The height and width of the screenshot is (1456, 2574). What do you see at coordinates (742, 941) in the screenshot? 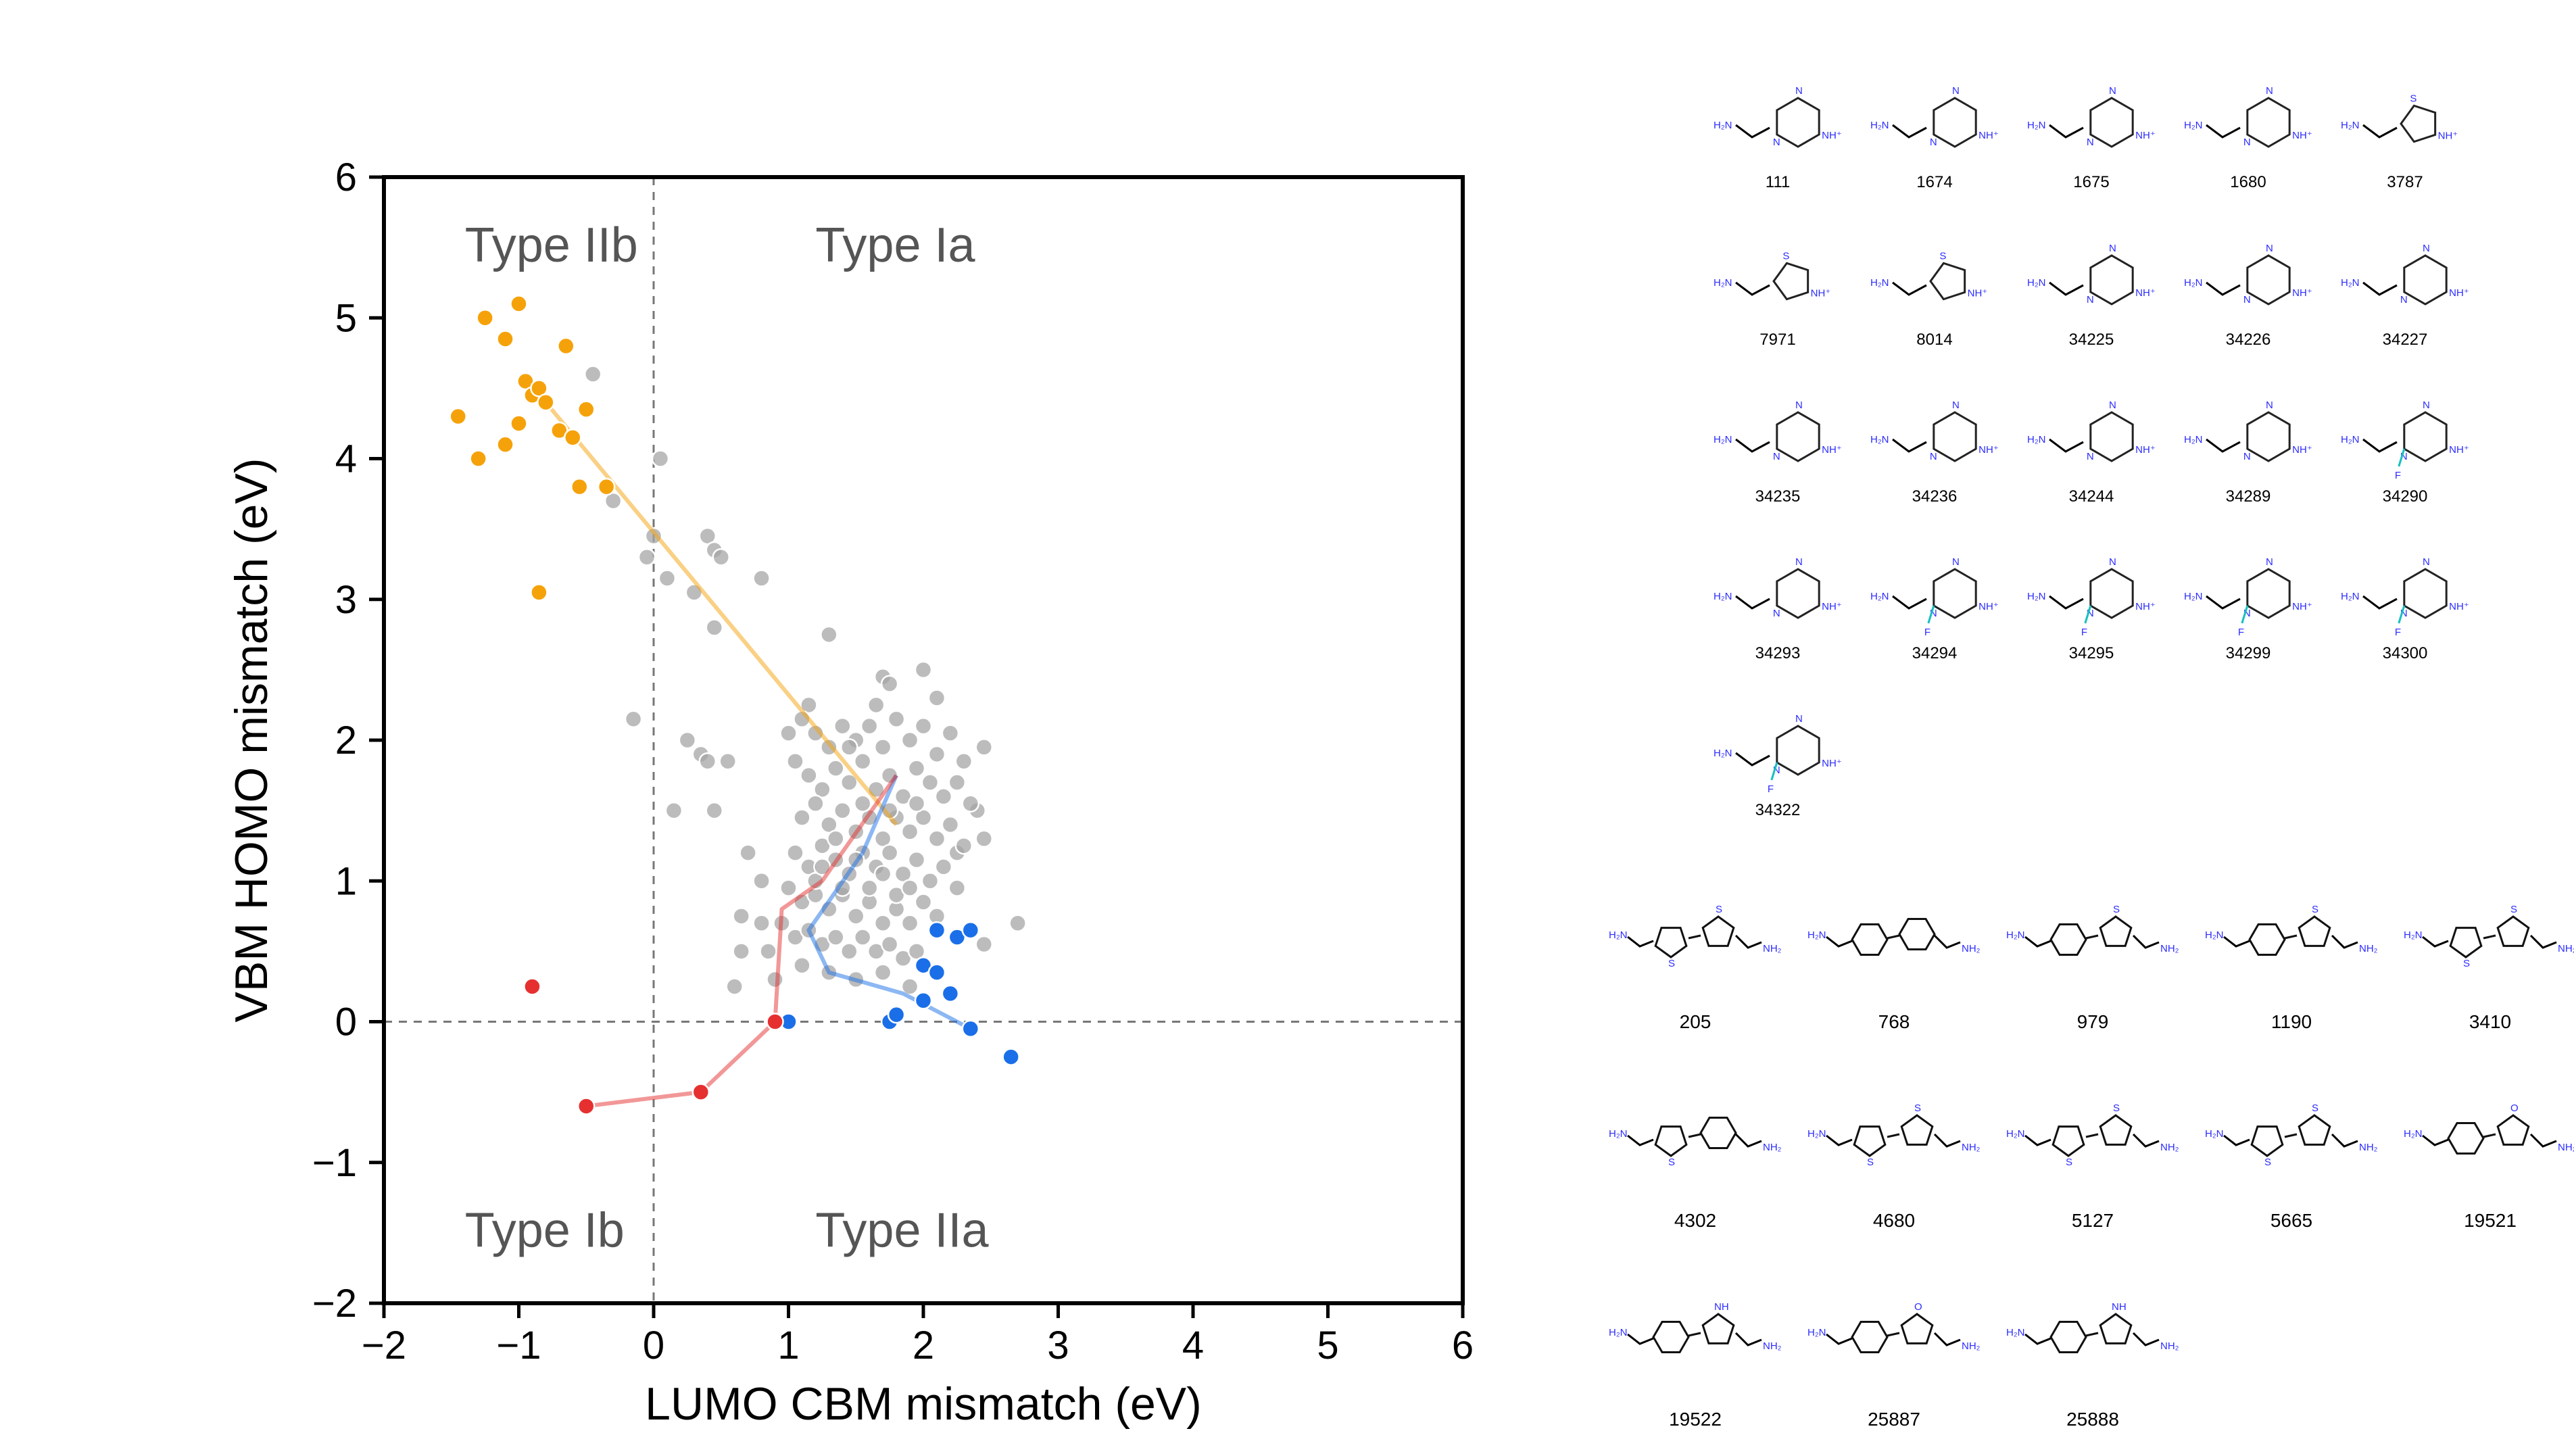
I see `trend-line-red` at bounding box center [742, 941].